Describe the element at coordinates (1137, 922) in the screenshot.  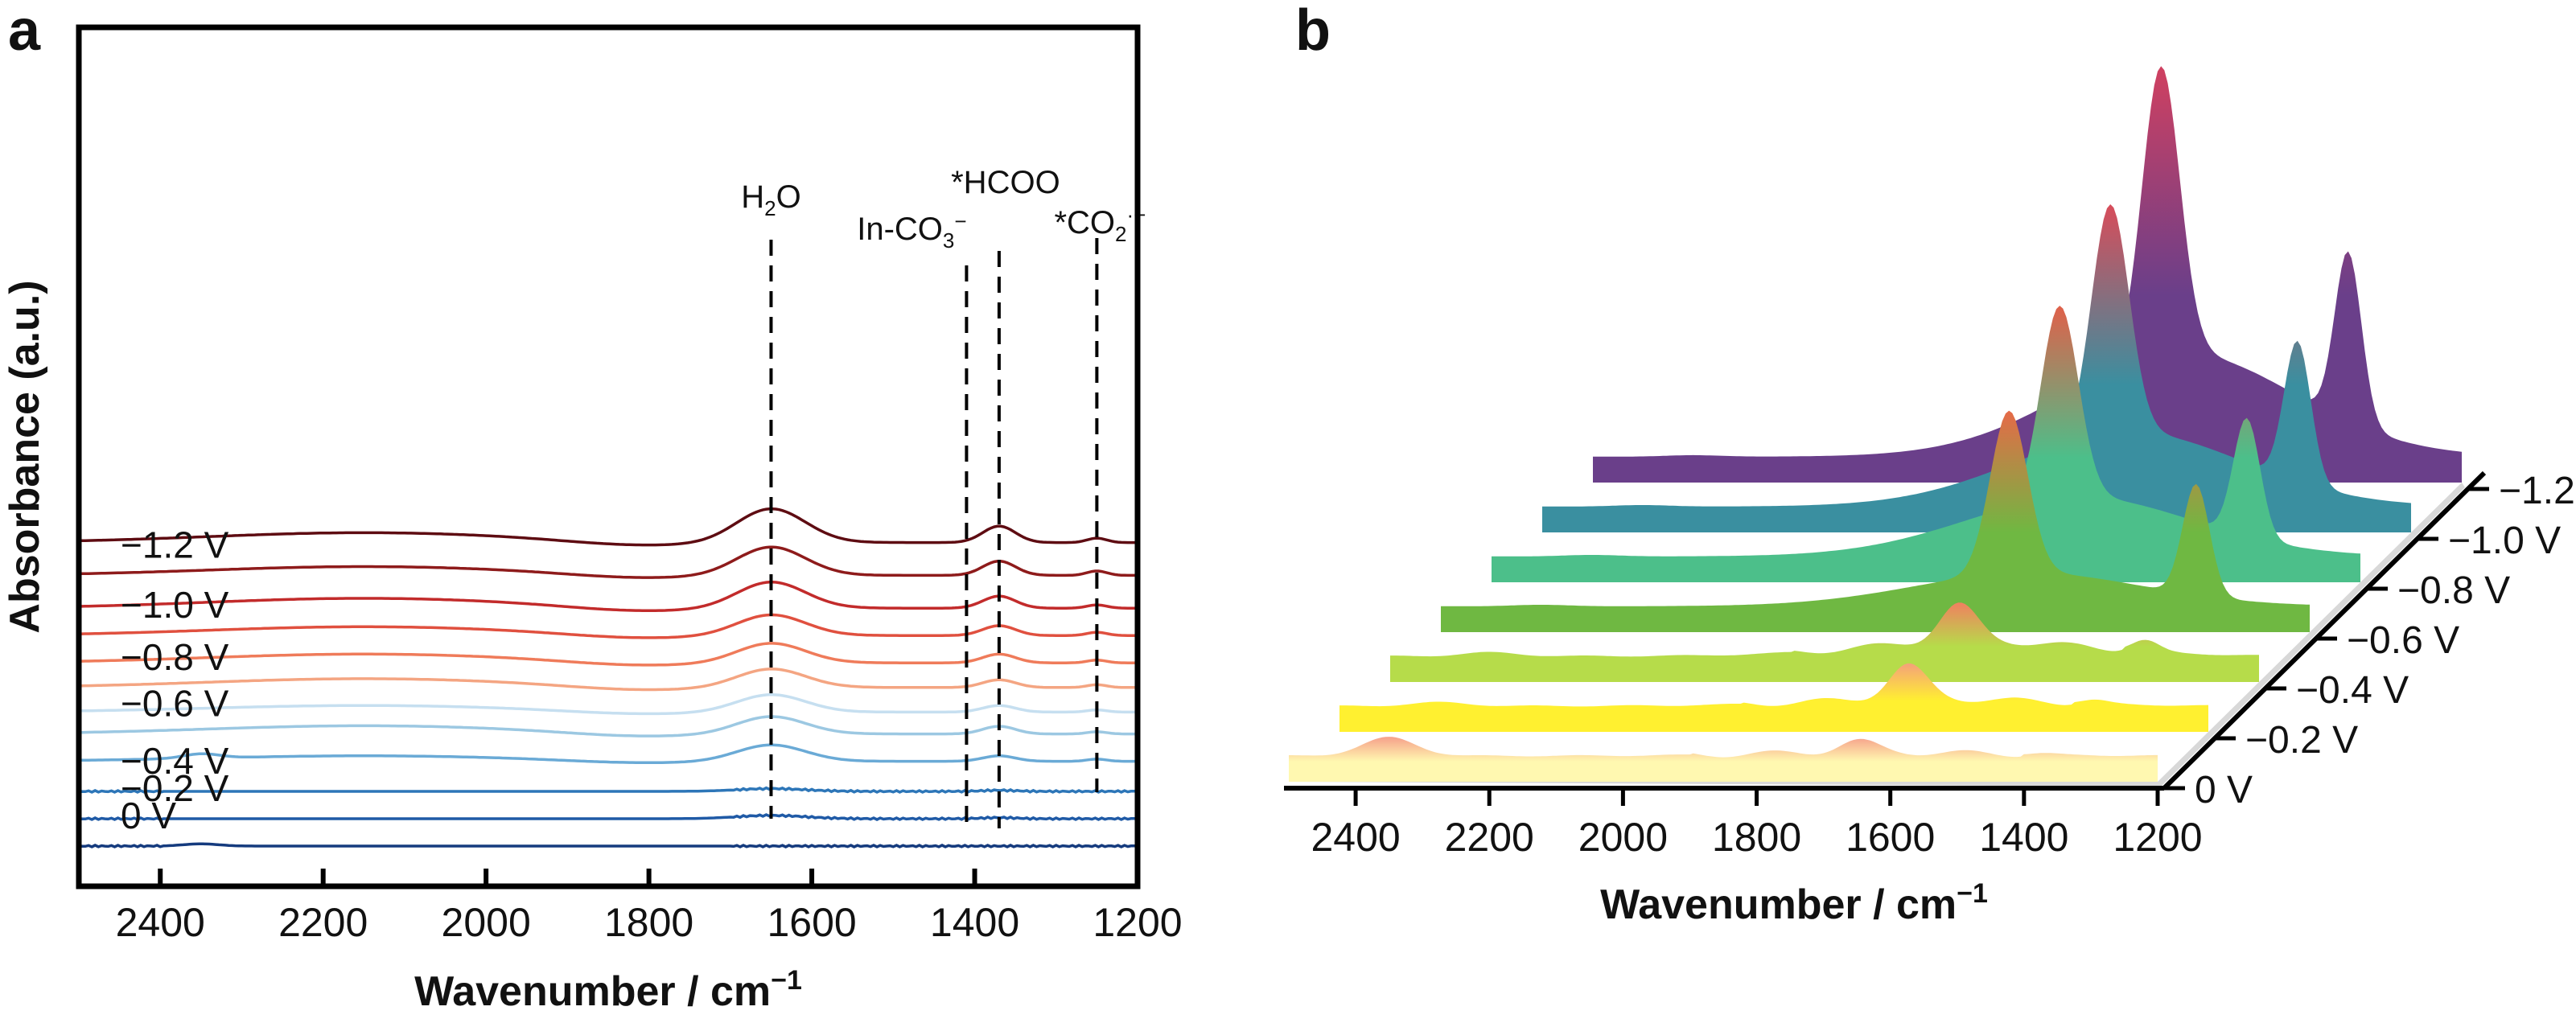
I see `x-tick-label-6: 1200` at that location.